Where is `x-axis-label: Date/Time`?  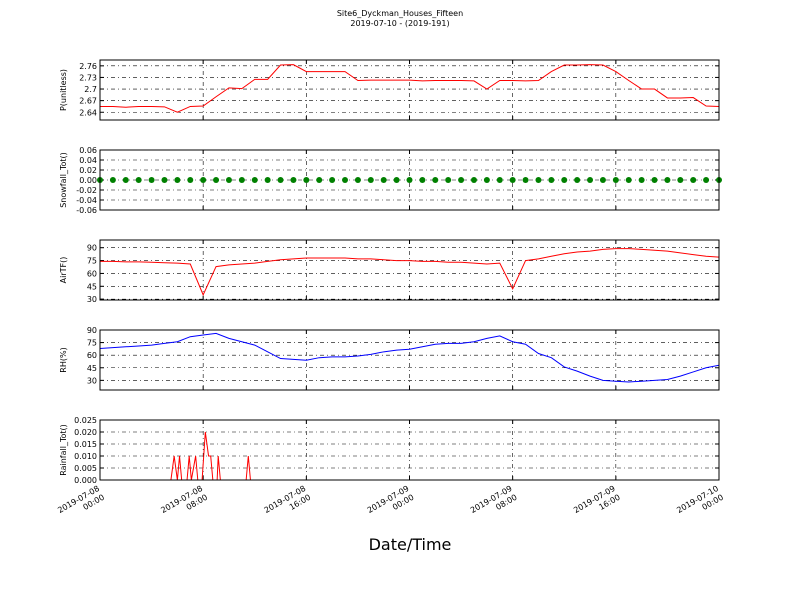
x-axis-label: Date/Time is located at coordinates (410, 544).